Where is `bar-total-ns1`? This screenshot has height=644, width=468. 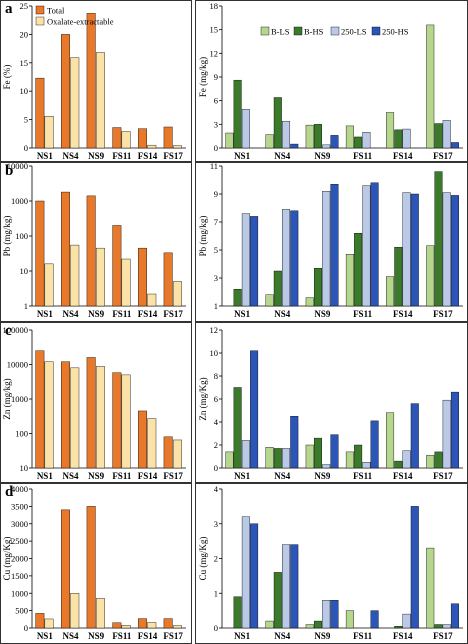 bar-total-ns1 is located at coordinates (40, 113).